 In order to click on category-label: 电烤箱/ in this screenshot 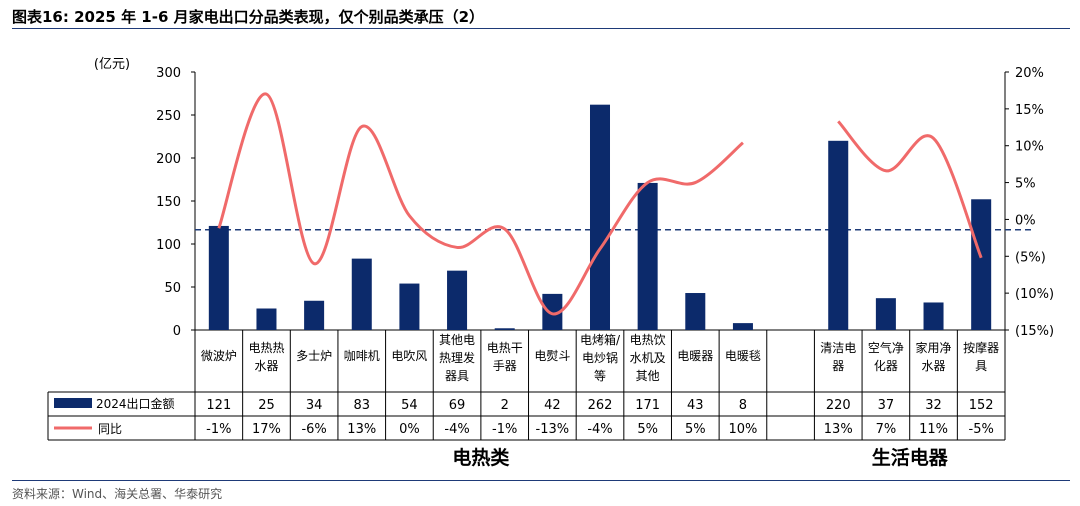, I will do `click(600, 339)`.